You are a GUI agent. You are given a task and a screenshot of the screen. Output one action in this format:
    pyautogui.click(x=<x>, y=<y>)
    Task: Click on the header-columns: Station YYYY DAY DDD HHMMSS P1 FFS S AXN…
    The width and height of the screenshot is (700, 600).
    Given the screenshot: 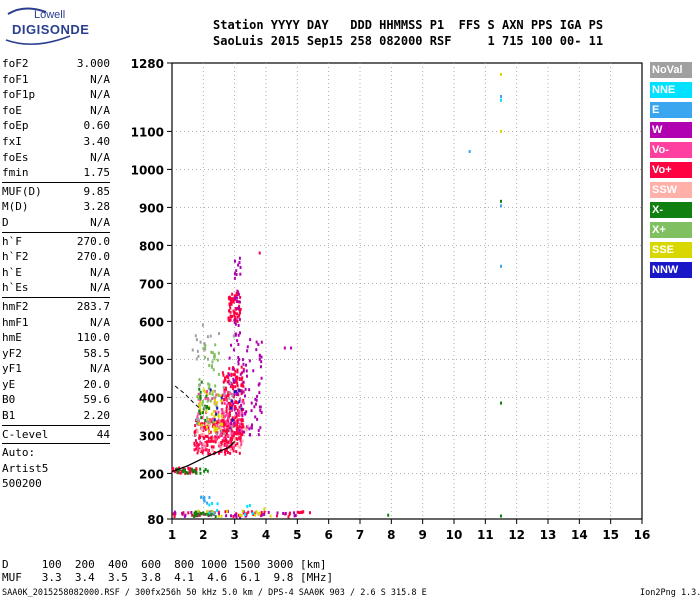 What is the action you would take?
    pyautogui.click(x=408, y=25)
    